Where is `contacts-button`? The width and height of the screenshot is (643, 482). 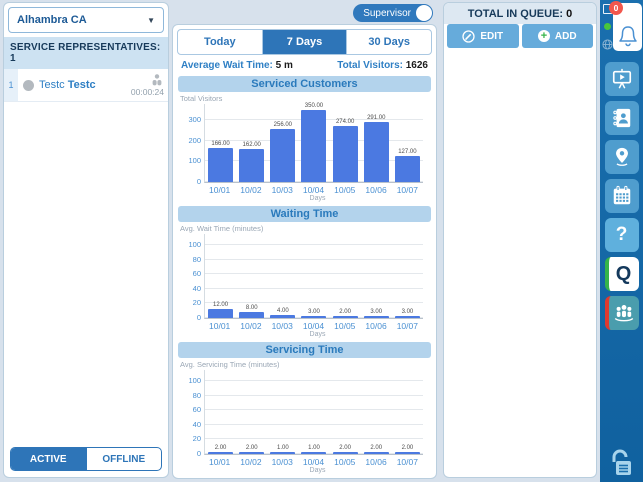 contacts-button is located at coordinates (621, 118).